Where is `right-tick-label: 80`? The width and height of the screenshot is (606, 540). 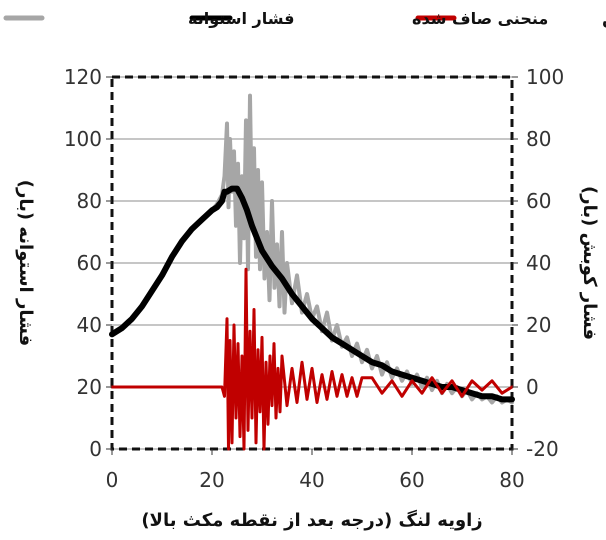
right-tick-label: 80 is located at coordinates (538, 139).